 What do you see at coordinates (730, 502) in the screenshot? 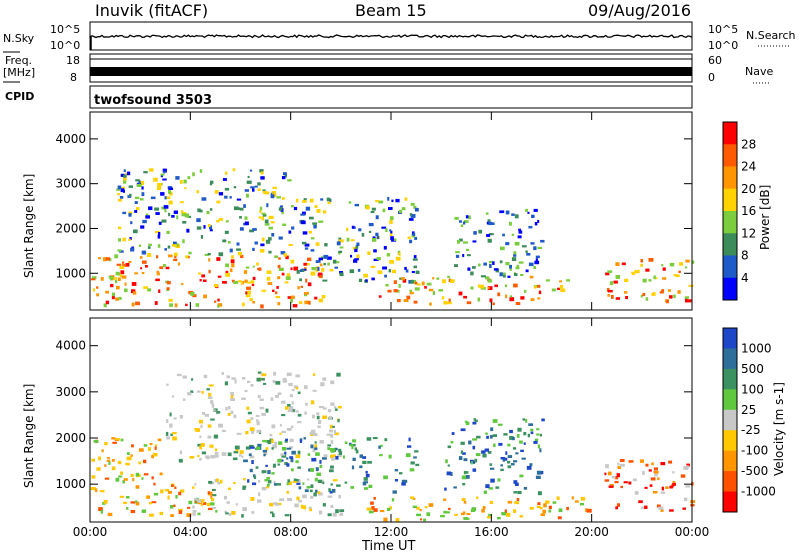
I see `colorbar-segment` at bounding box center [730, 502].